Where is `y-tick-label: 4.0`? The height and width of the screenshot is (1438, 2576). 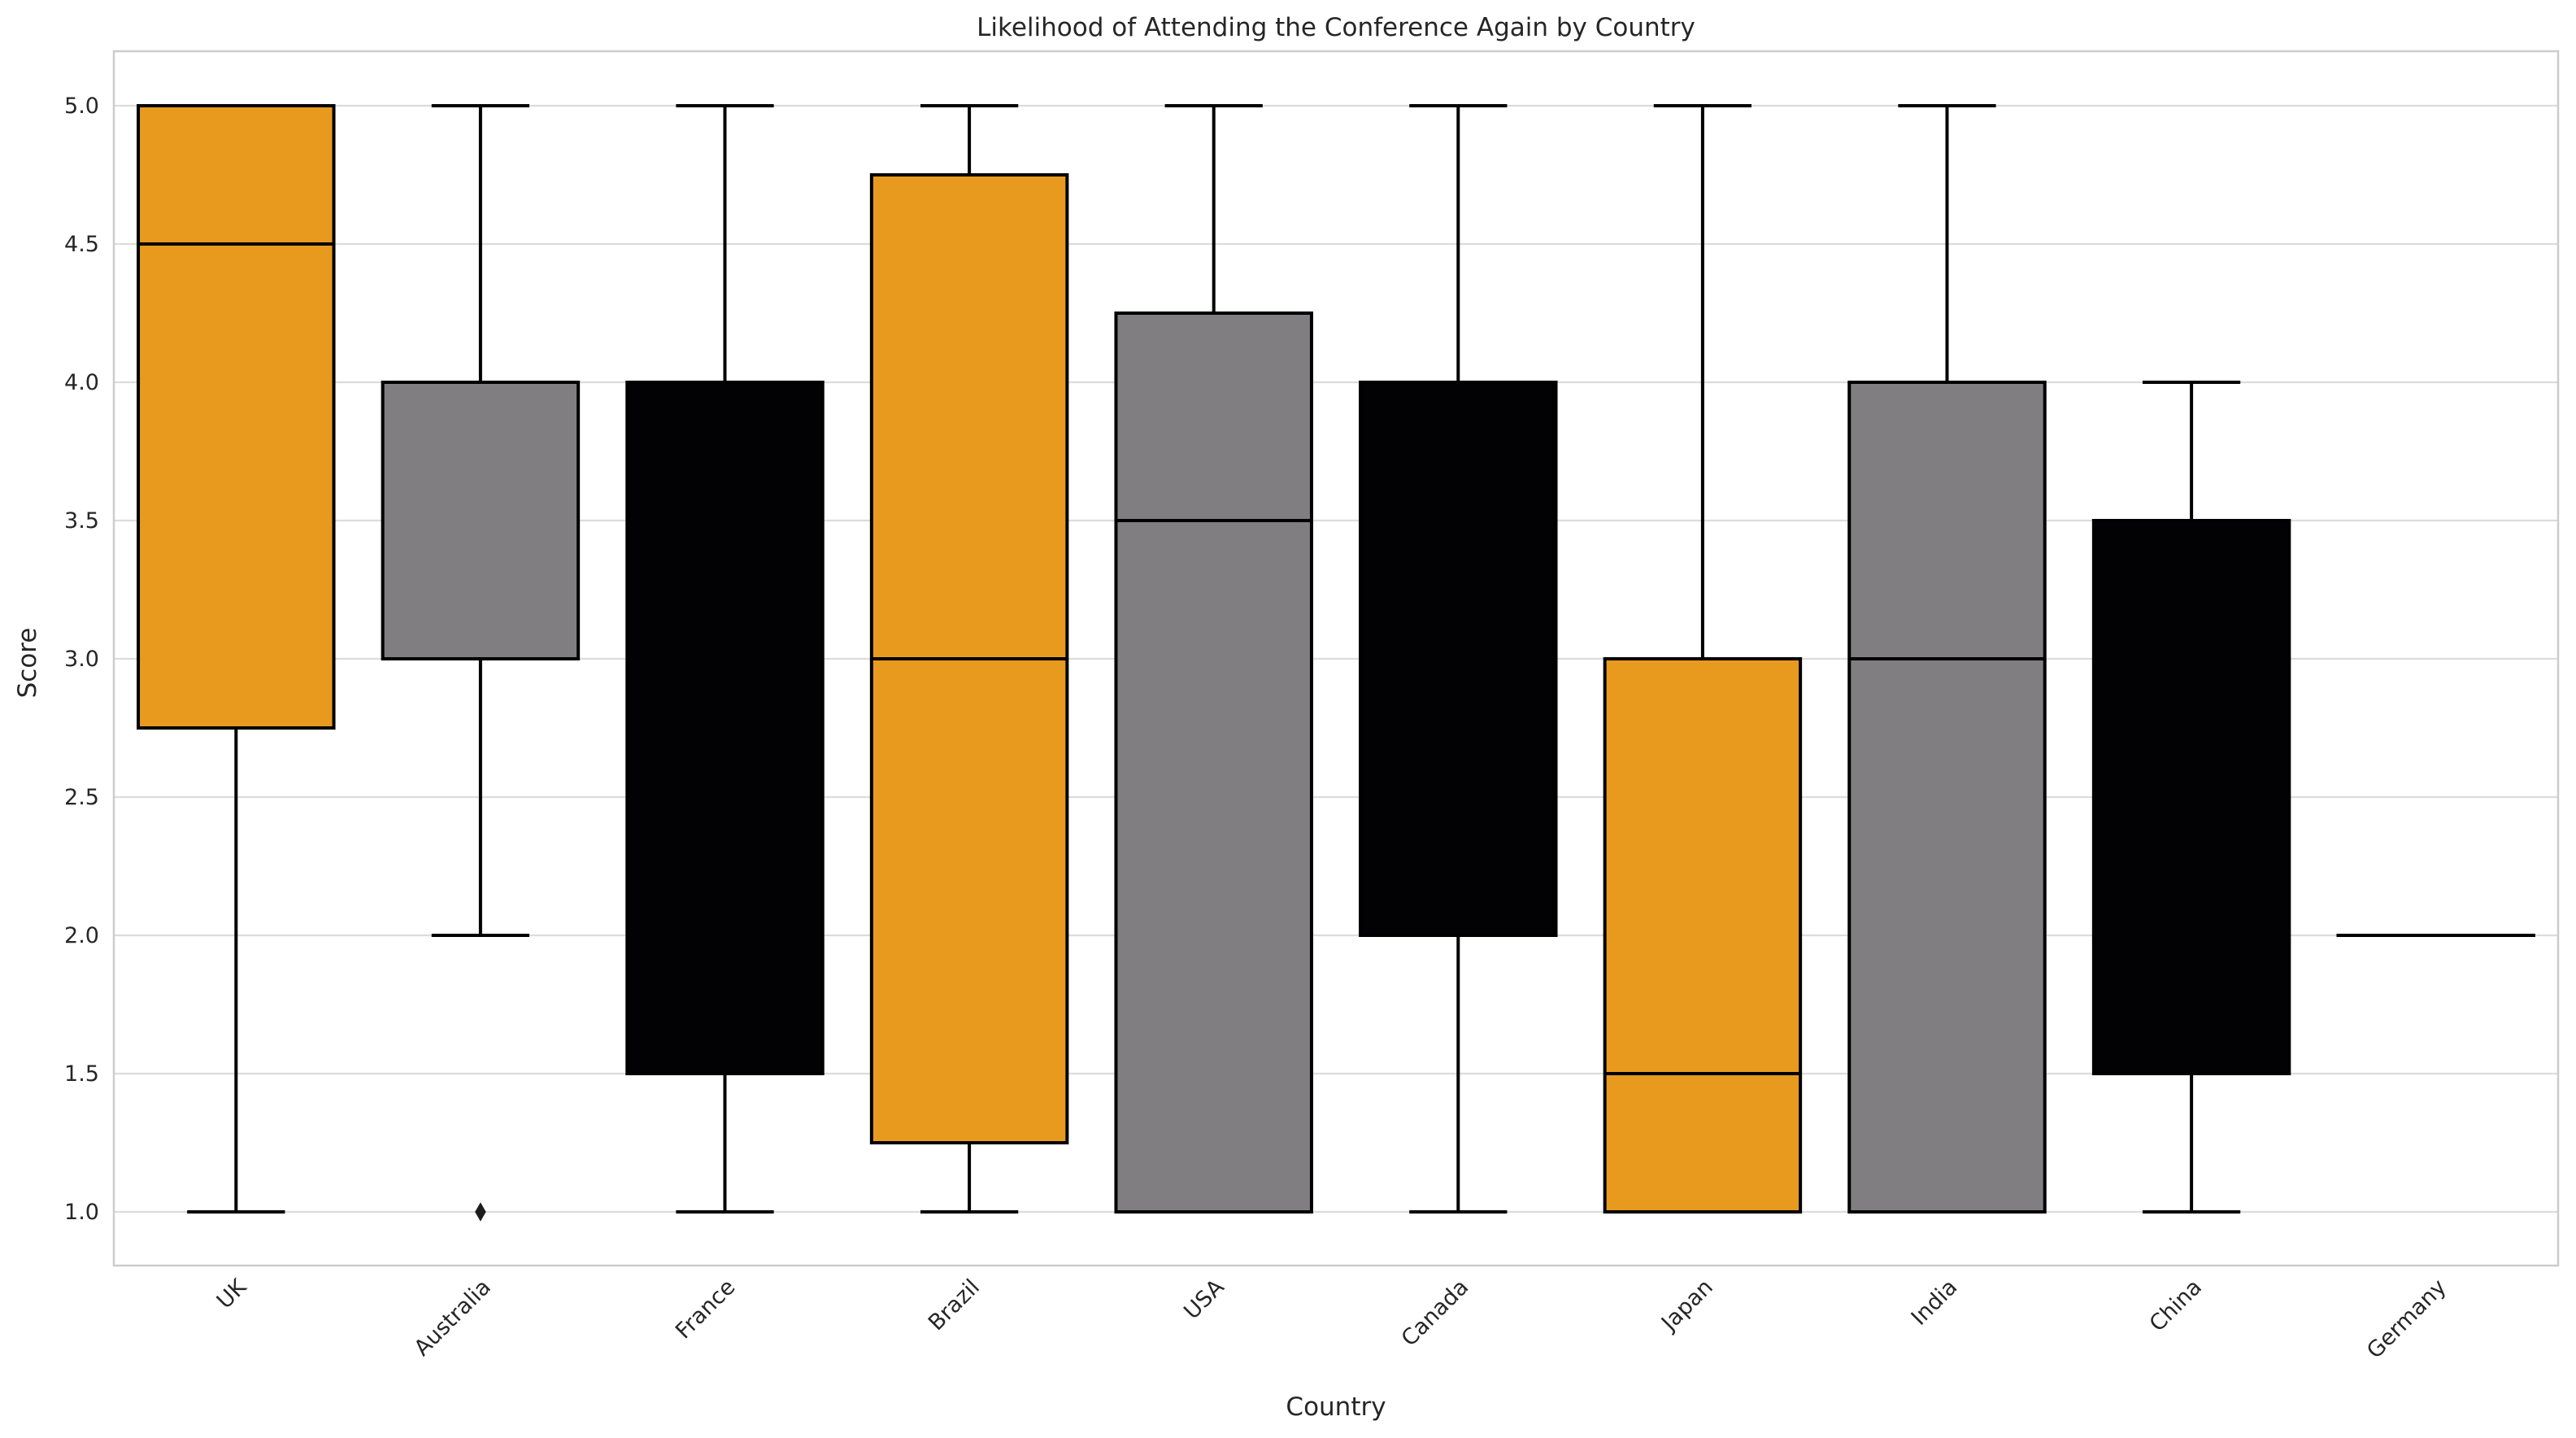
y-tick-label: 4.0 is located at coordinates (81, 383).